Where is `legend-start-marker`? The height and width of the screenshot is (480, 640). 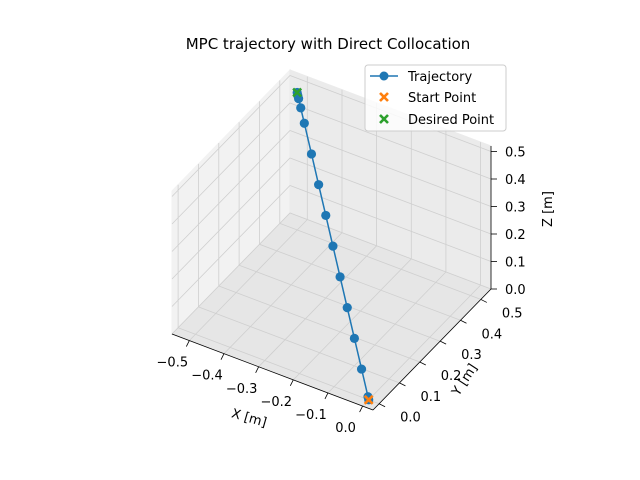 legend-start-marker is located at coordinates (384, 97).